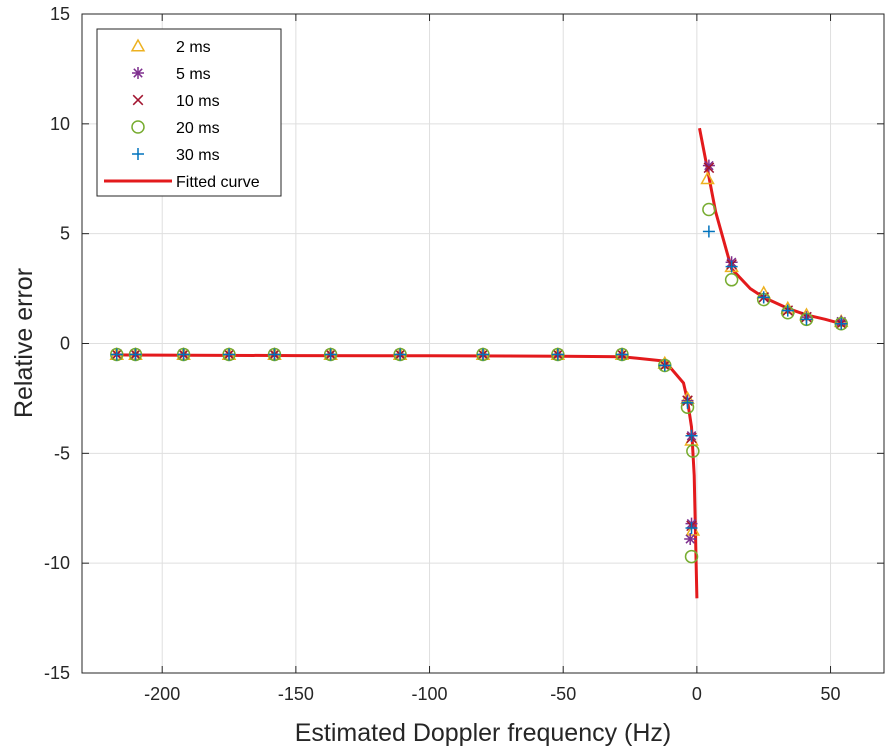 The width and height of the screenshot is (889, 752). I want to click on legend-item: 10 ms, so click(176, 101).